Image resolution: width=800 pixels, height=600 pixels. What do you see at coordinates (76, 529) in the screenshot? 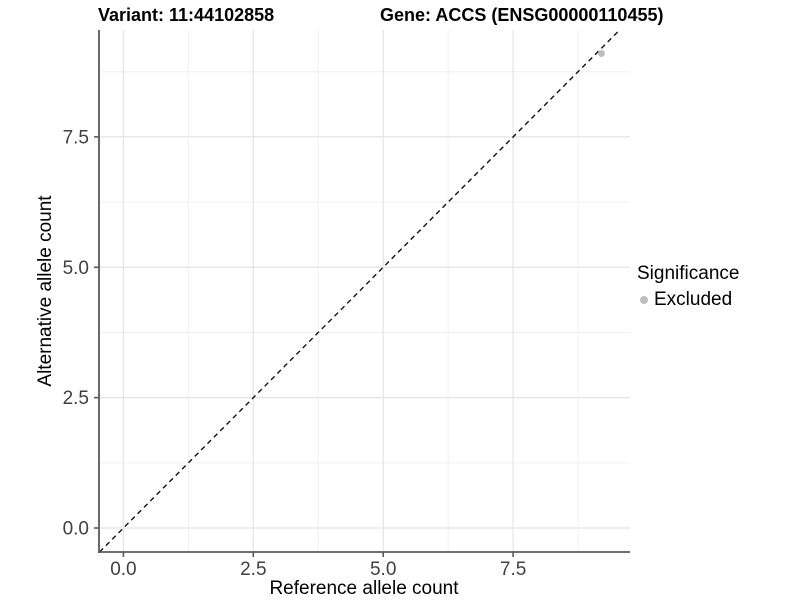
I see `y-tick-label: 0.0` at bounding box center [76, 529].